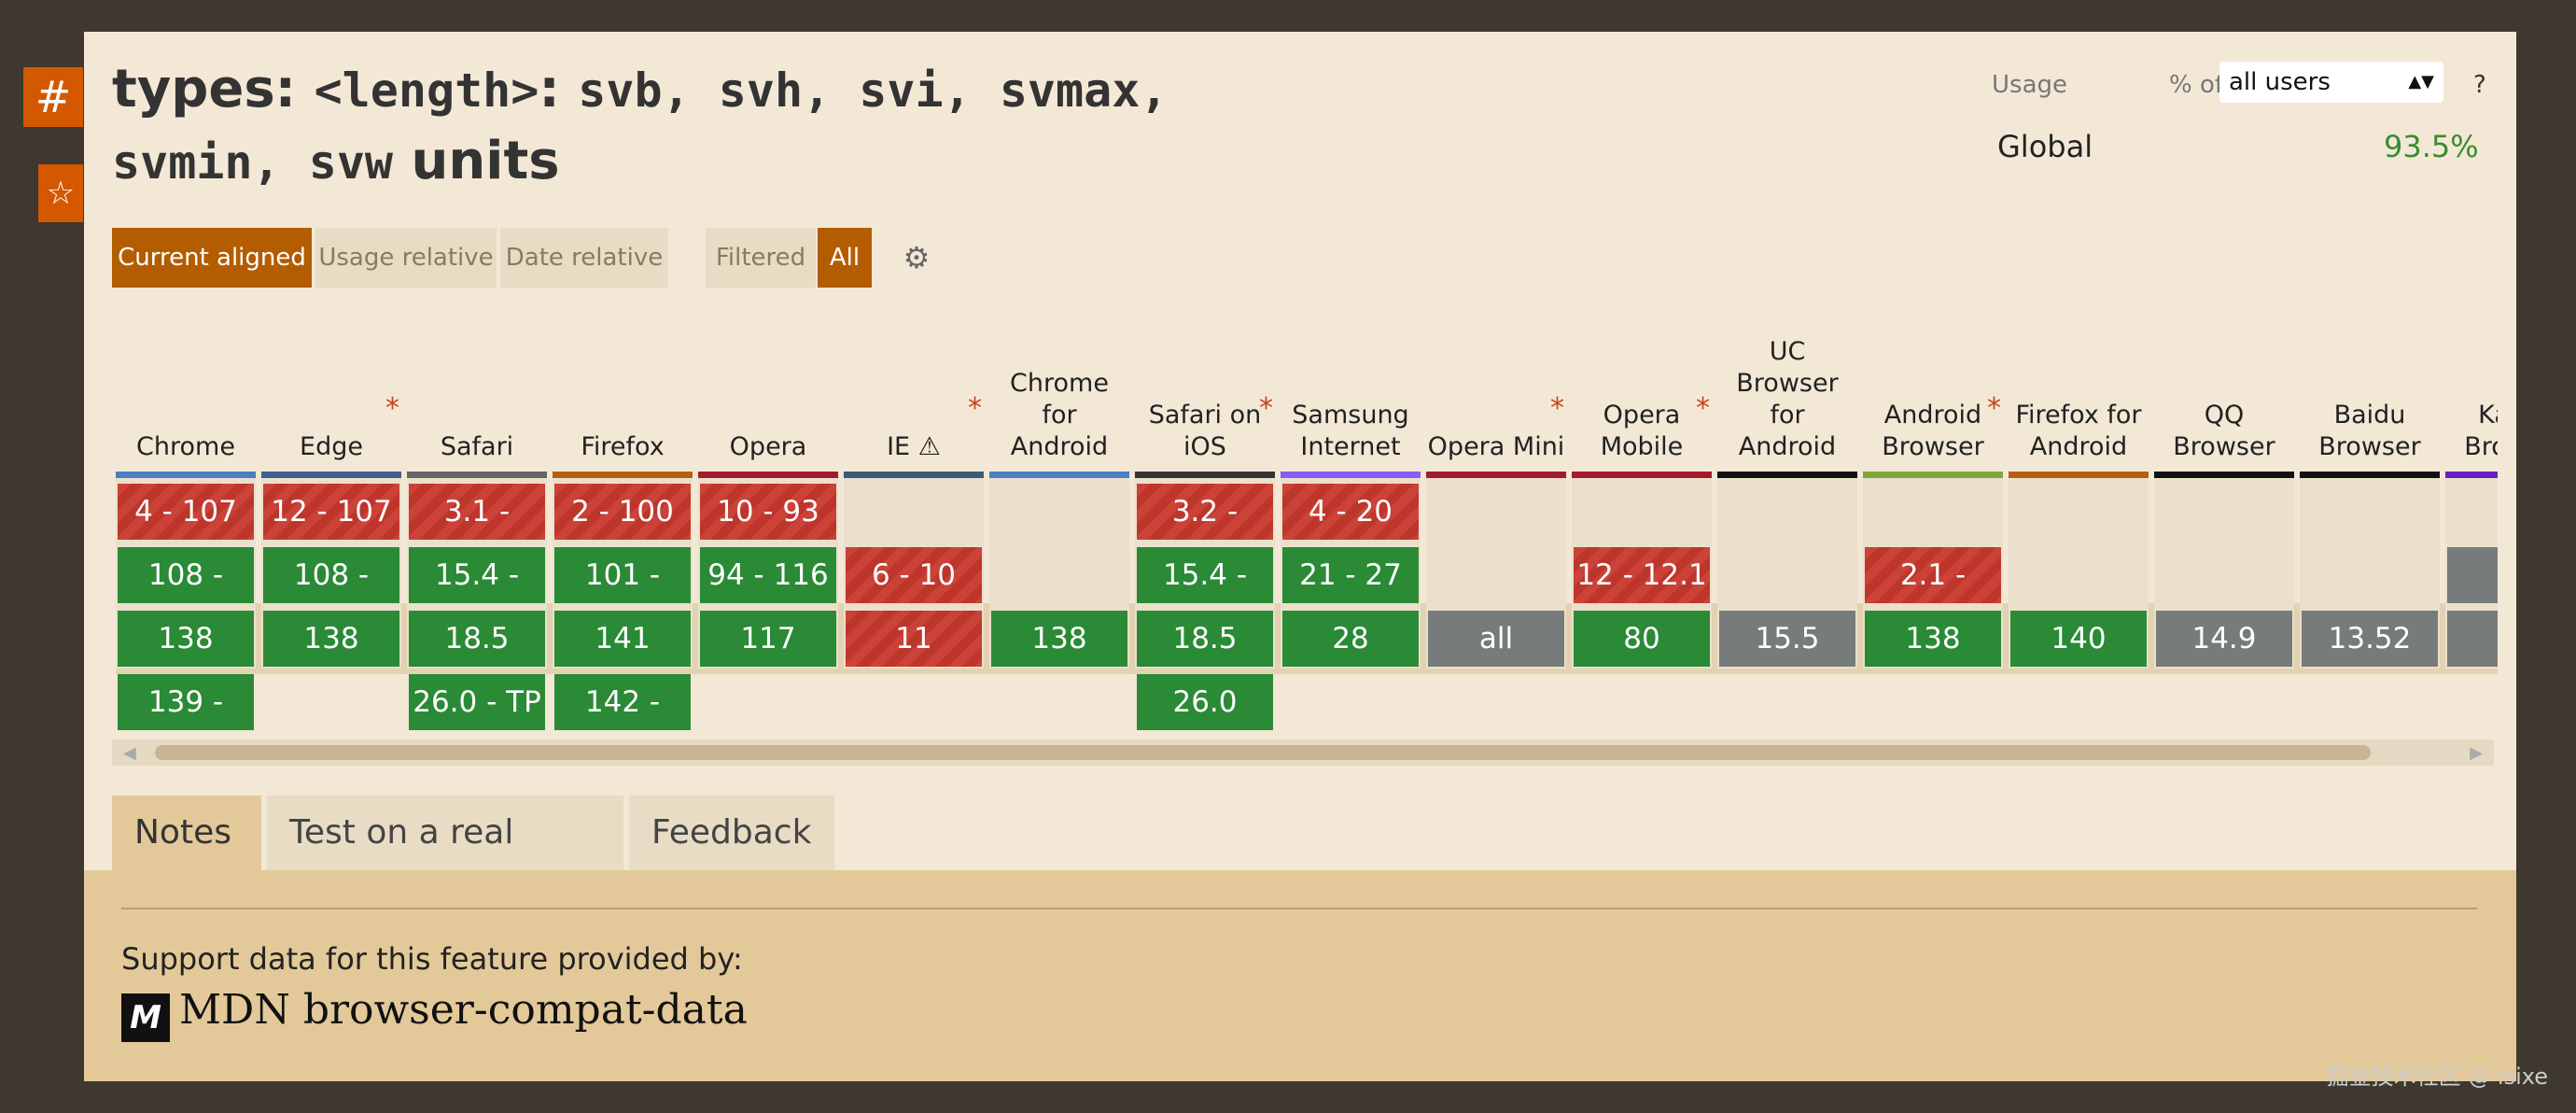 This screenshot has width=2576, height=1113. What do you see at coordinates (186, 512) in the screenshot?
I see `version-cell: 4 - 107` at bounding box center [186, 512].